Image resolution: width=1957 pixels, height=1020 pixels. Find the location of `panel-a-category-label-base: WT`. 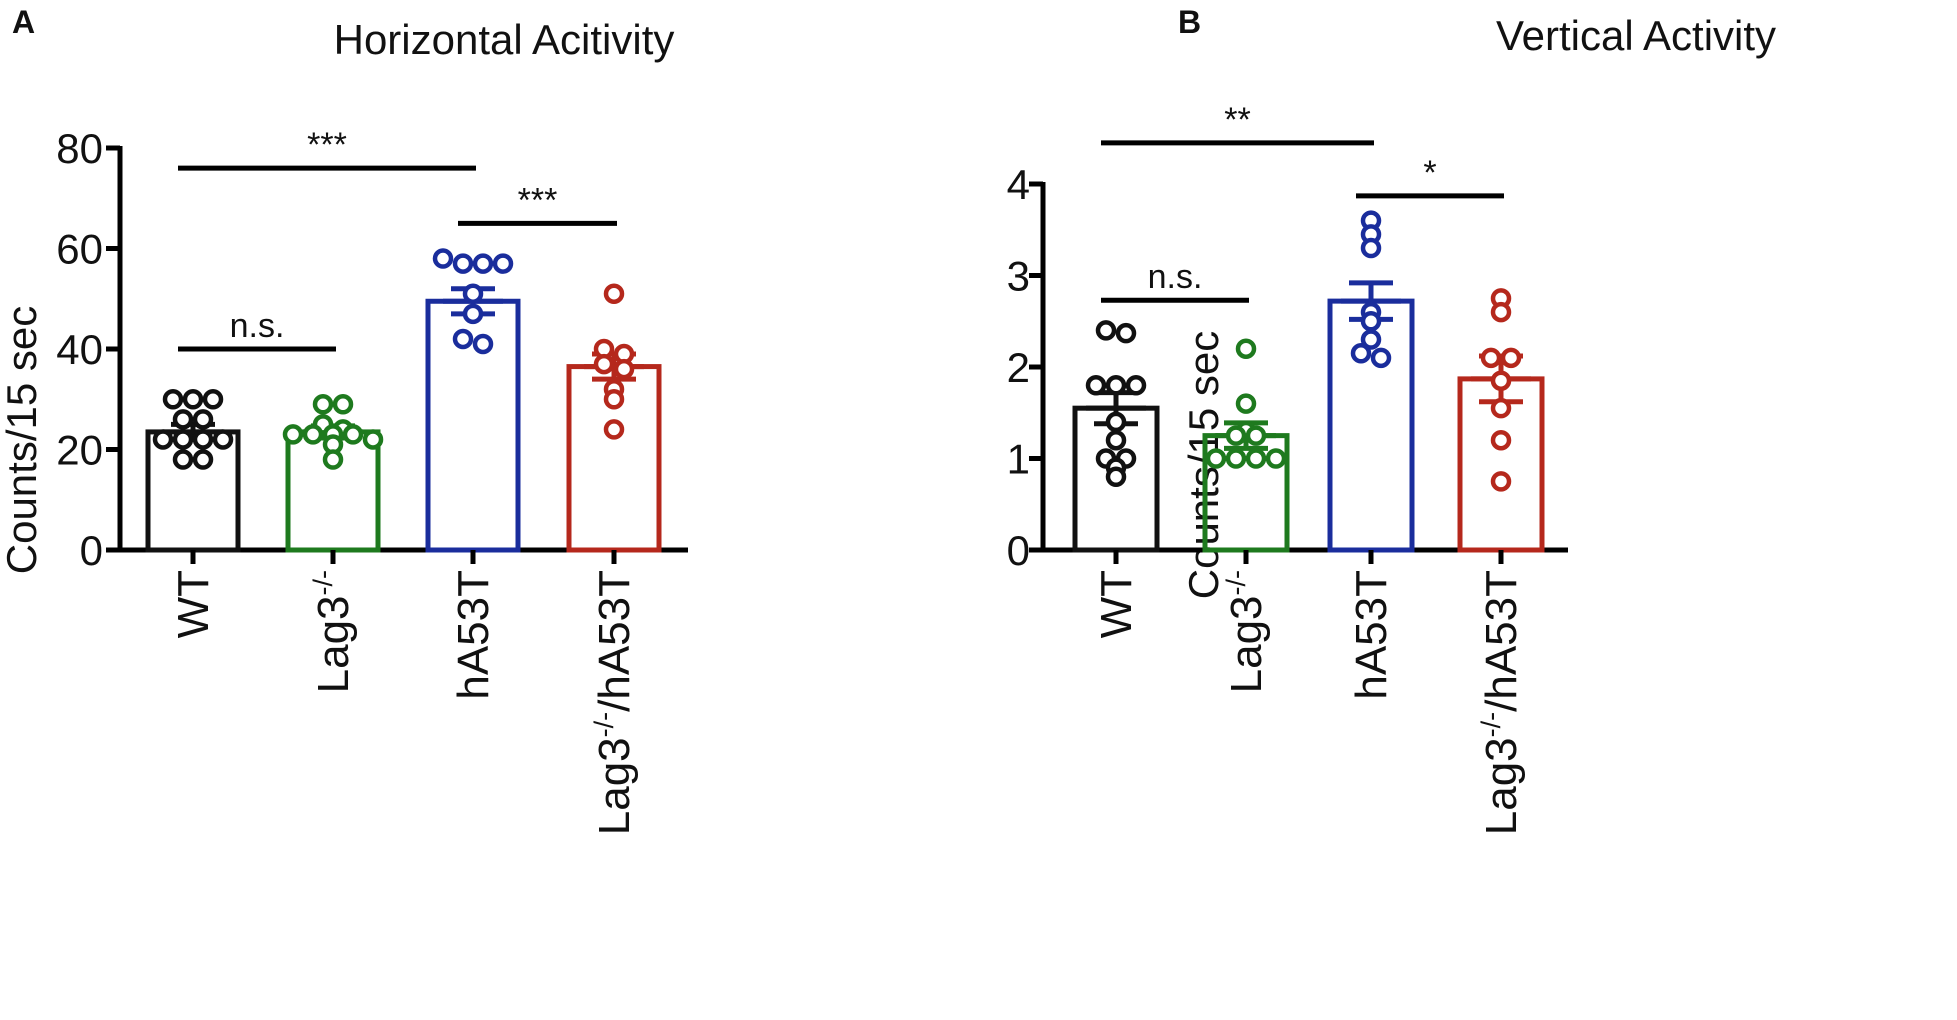

panel-a-category-label-base: WT is located at coordinates (193, 604).